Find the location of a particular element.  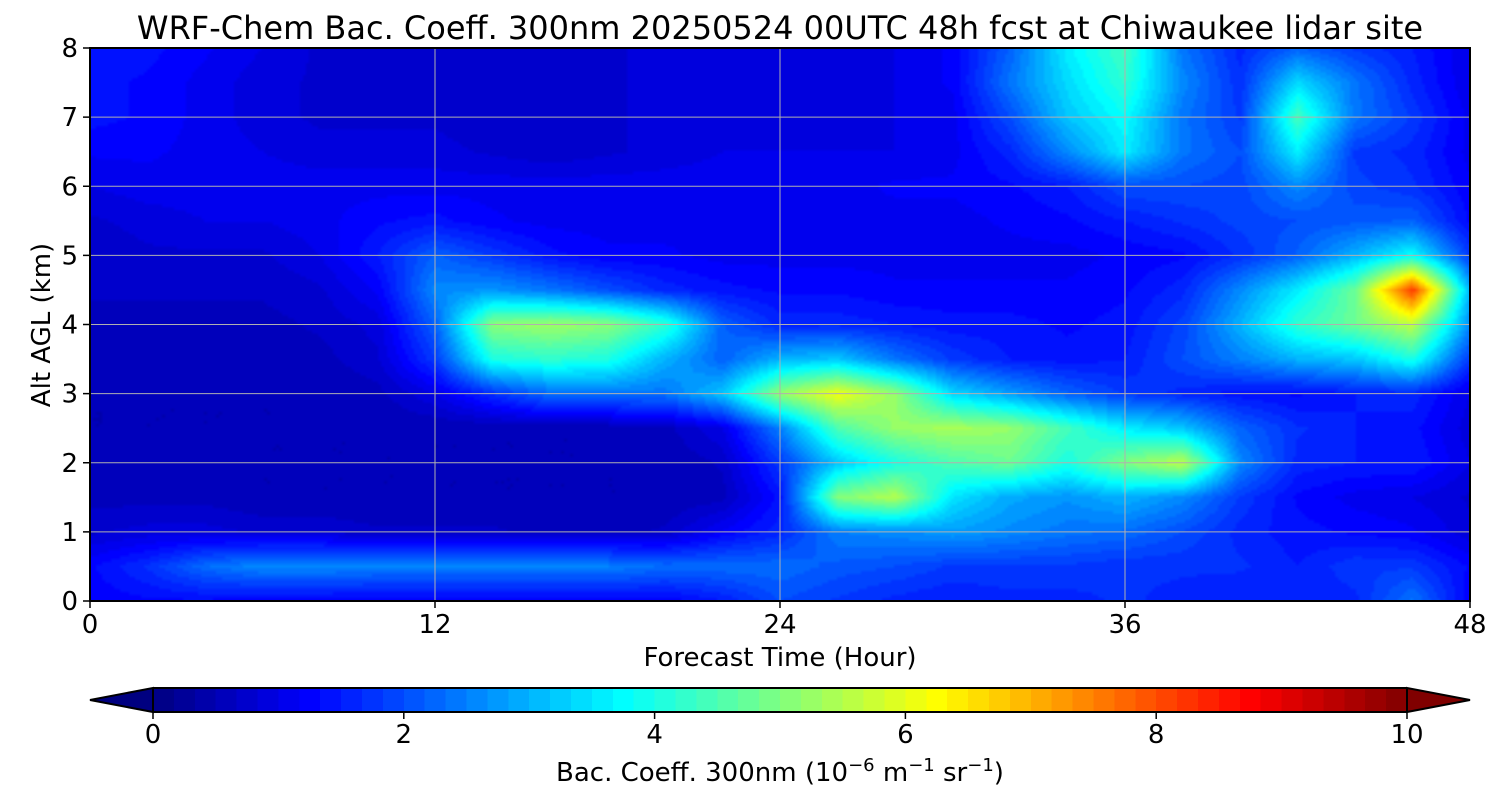

colorbar-extend-low is located at coordinates (121, 700).